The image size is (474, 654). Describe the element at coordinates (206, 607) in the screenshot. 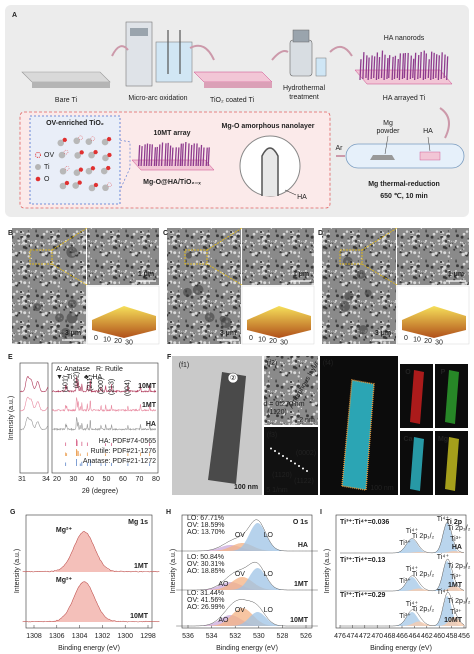

I see `fraction-label: AO: 26.99%` at that location.